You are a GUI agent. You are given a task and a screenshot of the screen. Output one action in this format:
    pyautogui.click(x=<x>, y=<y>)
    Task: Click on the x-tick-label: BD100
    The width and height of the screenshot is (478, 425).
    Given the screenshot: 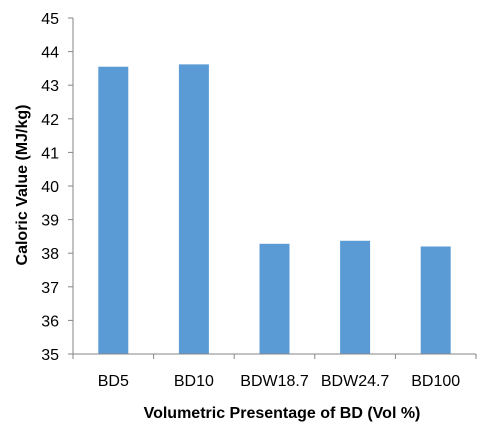 What is the action you would take?
    pyautogui.click(x=435, y=381)
    